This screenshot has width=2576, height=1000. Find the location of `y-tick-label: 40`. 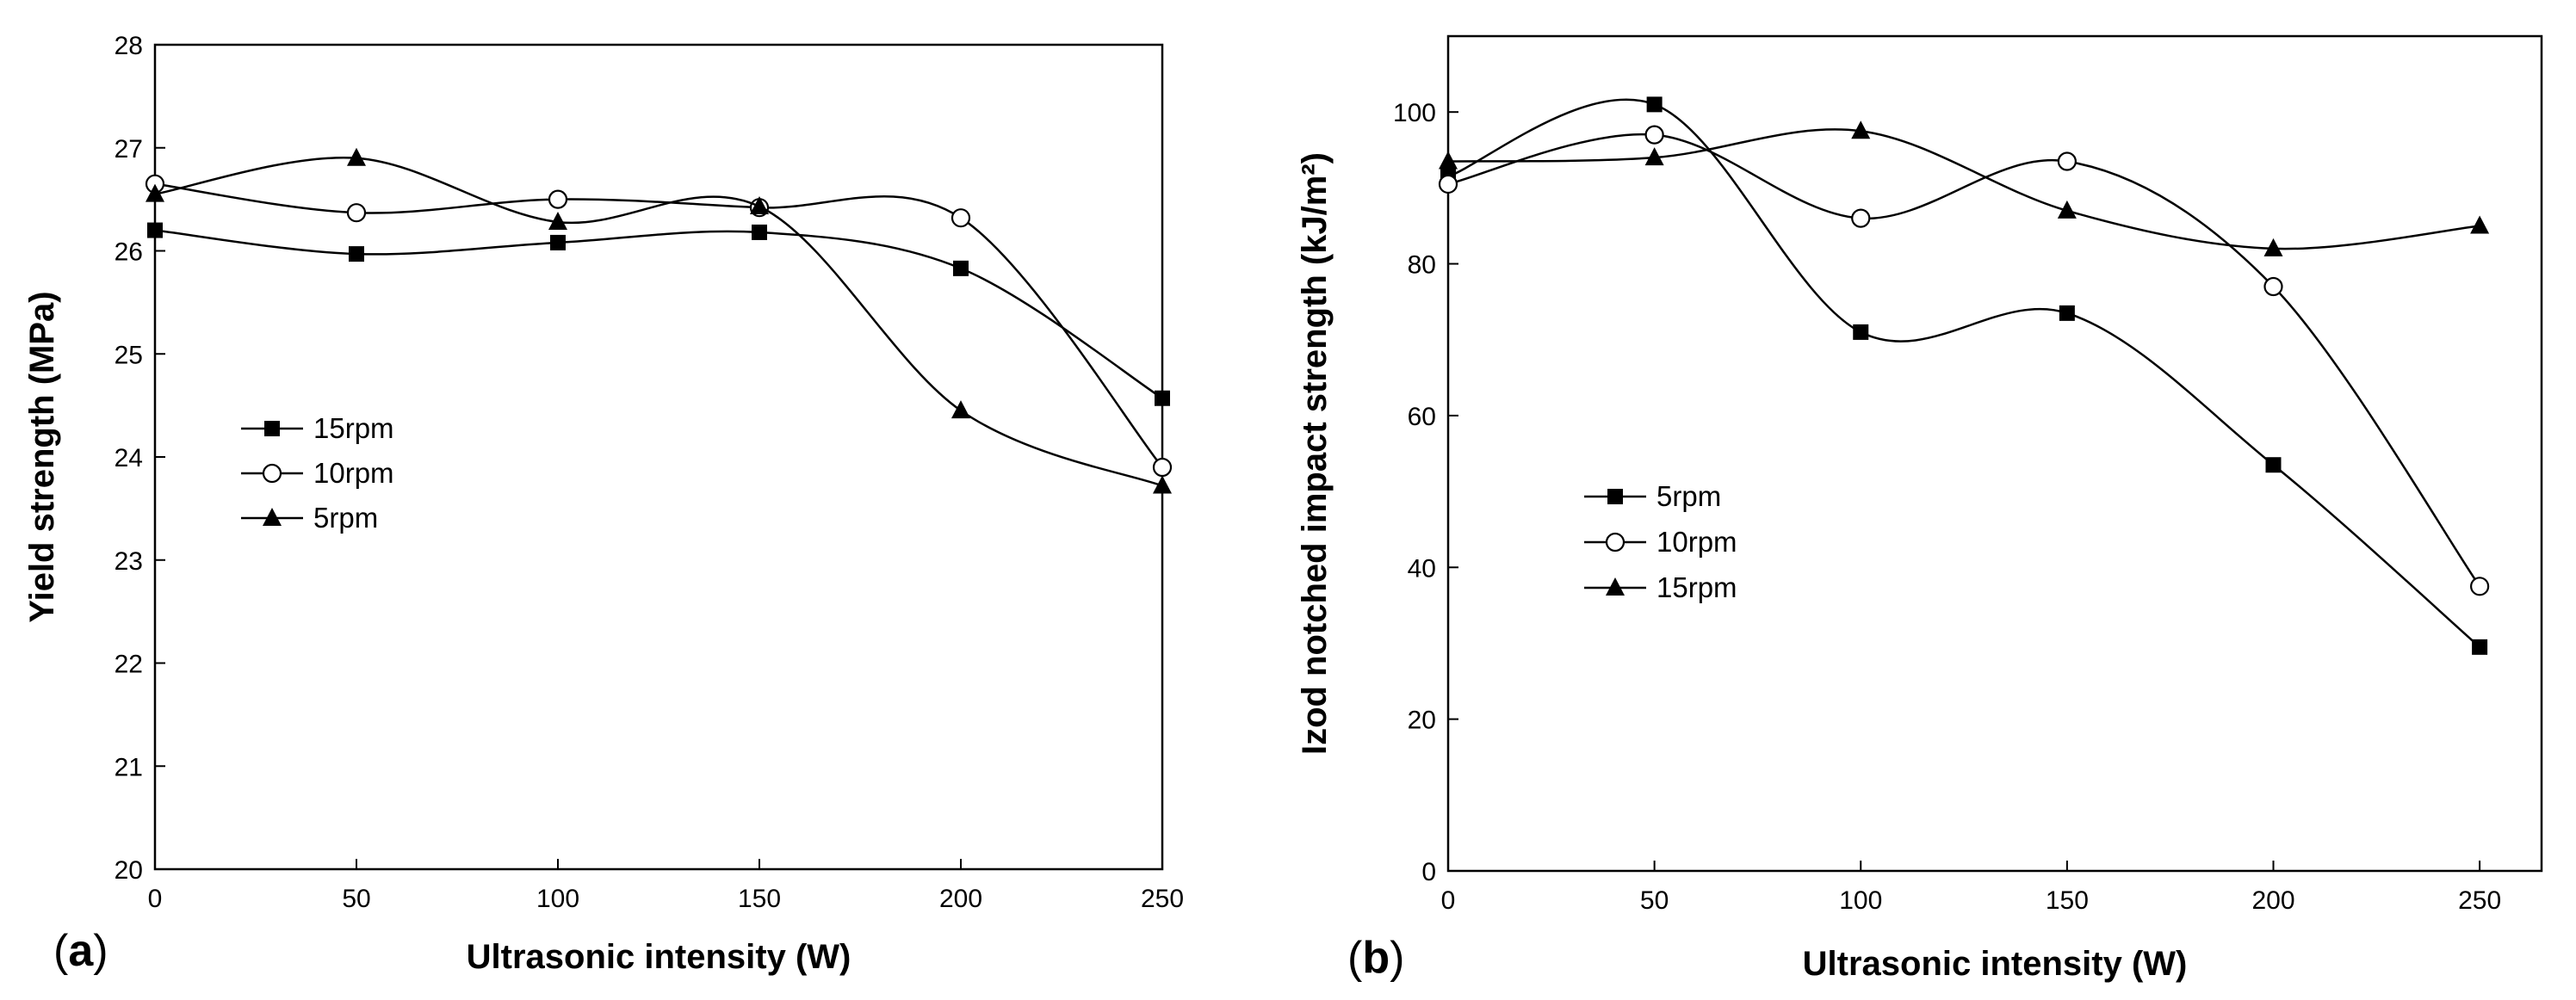

y-tick-label: 40 is located at coordinates (1422, 568).